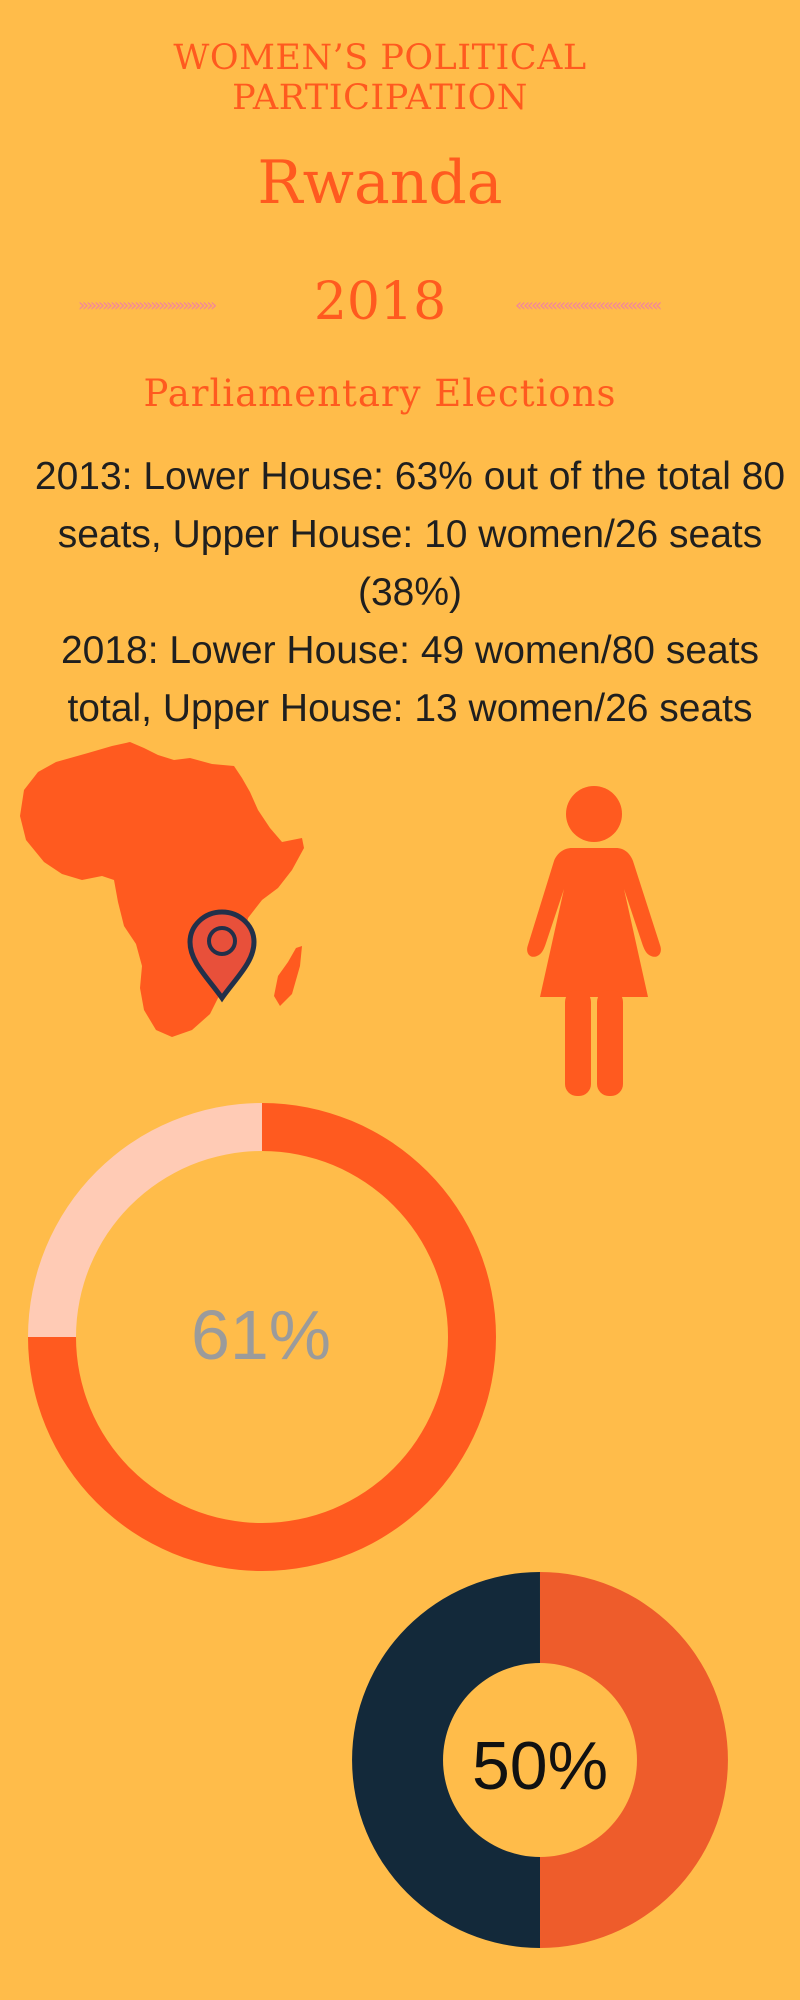 Image resolution: width=800 pixels, height=2000 pixels. I want to click on infographic-title: WOMEN’S POLITICAL PARTICIPATION, so click(380, 78).